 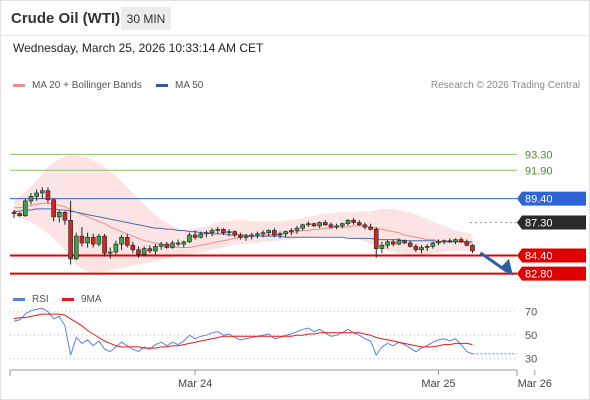 I want to click on level-tag-84-40-label: 84.40, so click(x=539, y=256).